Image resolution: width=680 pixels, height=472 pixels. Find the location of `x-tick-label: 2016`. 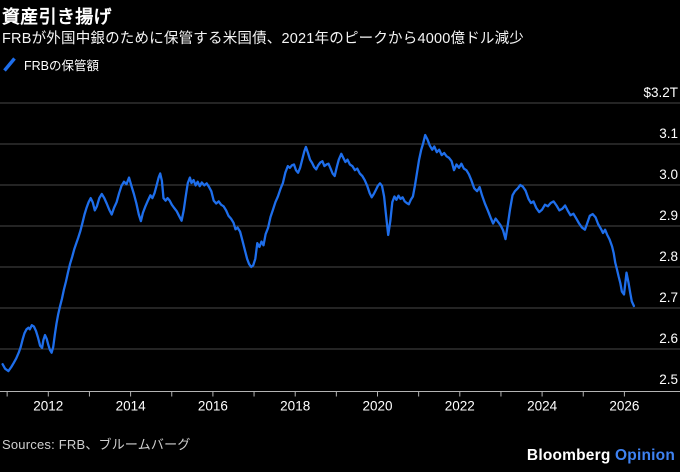

x-tick-label: 2016 is located at coordinates (213, 406).